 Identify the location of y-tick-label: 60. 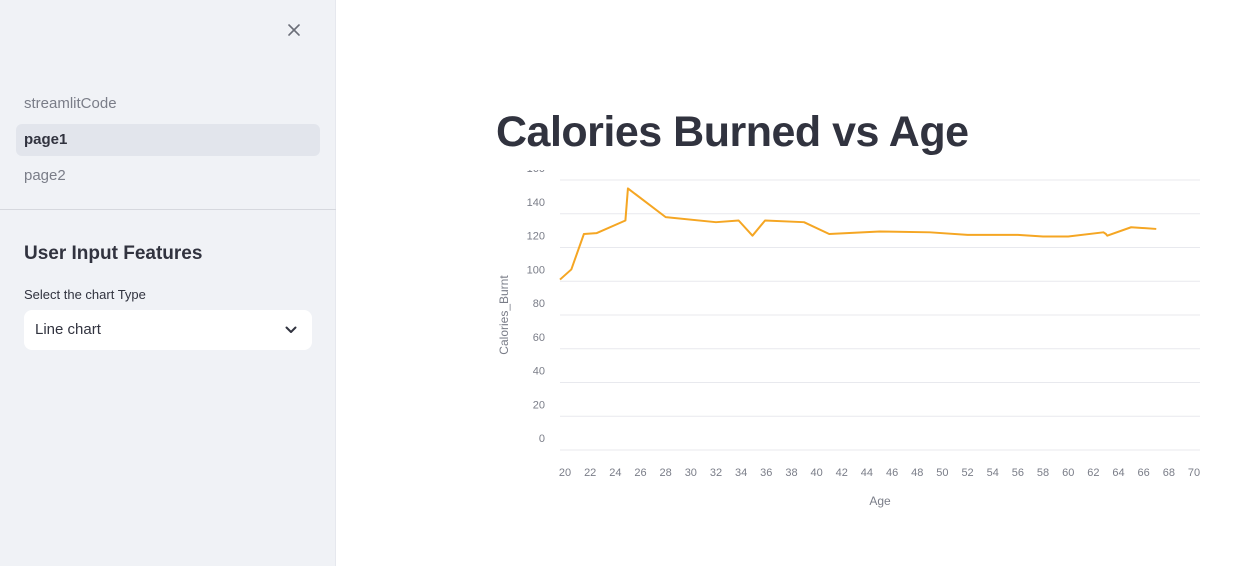
(539, 338).